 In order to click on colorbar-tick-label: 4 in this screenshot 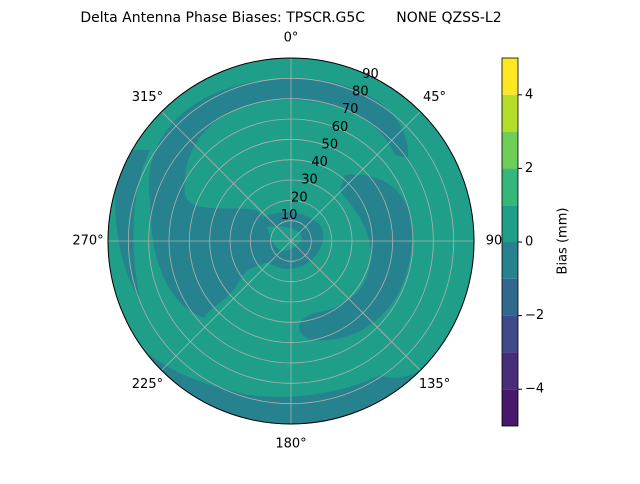, I will do `click(529, 94)`.